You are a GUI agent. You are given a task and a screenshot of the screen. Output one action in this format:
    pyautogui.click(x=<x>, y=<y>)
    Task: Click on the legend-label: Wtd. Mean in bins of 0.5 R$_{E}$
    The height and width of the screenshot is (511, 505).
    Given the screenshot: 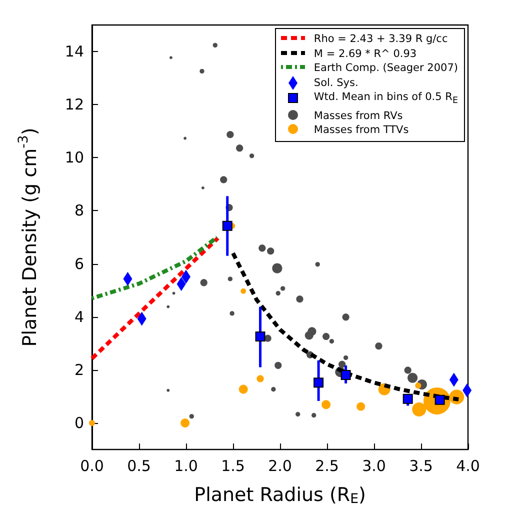 What is the action you would take?
    pyautogui.click(x=386, y=99)
    